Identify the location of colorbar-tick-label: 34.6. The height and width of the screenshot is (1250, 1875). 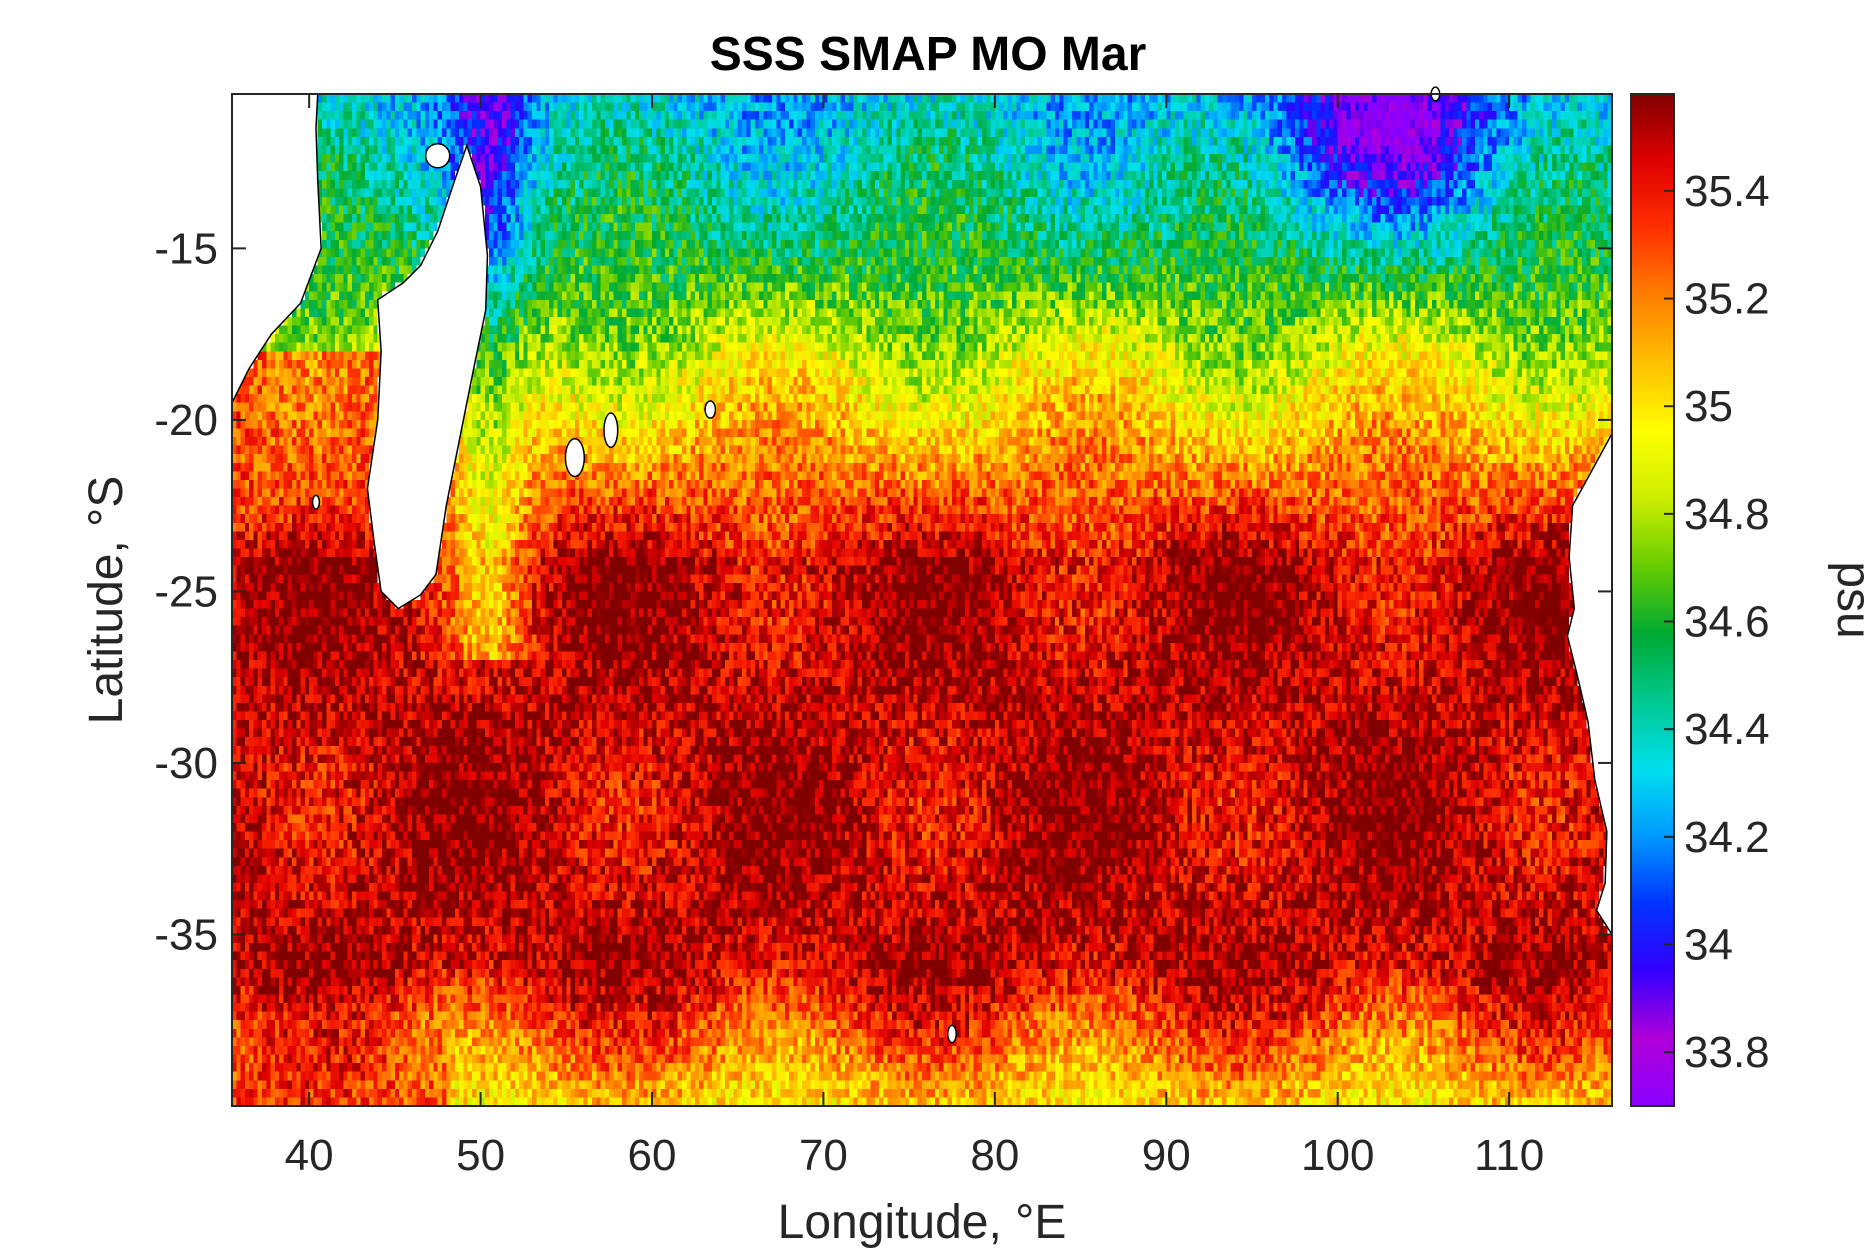
(1727, 622).